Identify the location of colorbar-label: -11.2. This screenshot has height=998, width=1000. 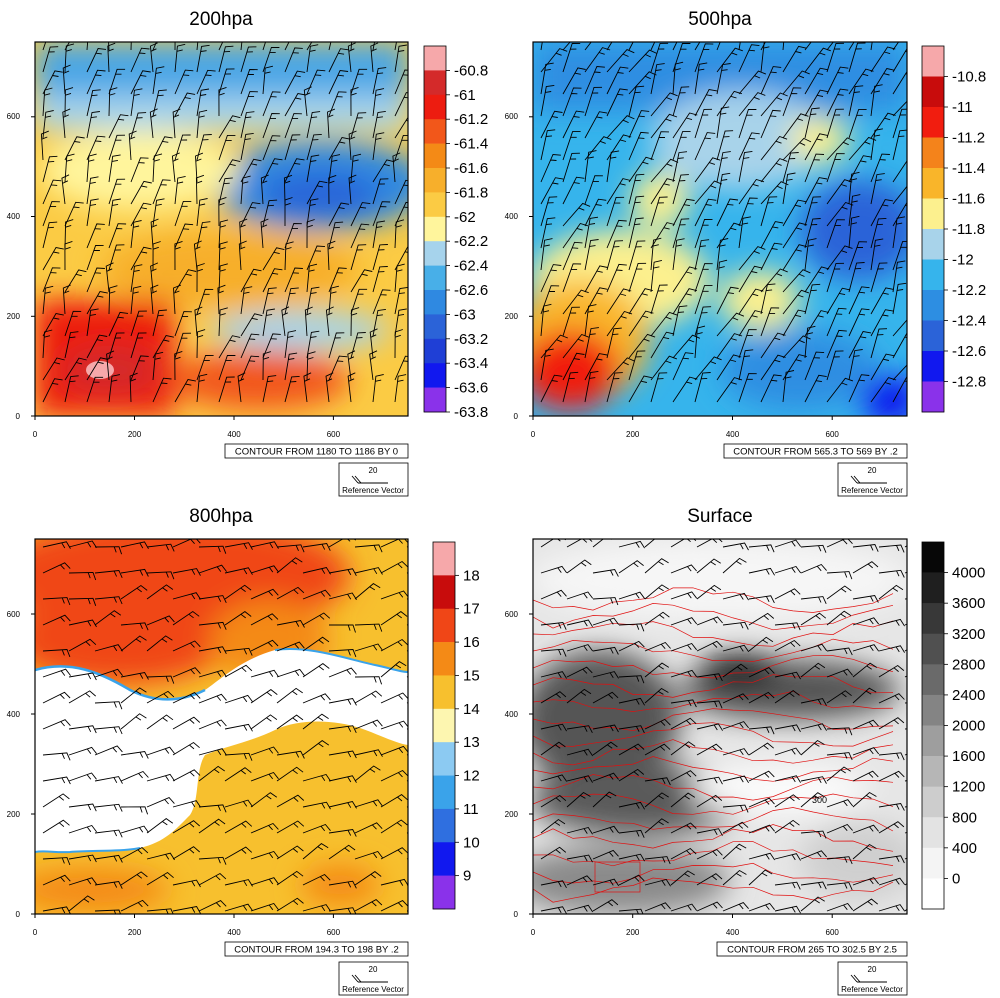
(968, 138).